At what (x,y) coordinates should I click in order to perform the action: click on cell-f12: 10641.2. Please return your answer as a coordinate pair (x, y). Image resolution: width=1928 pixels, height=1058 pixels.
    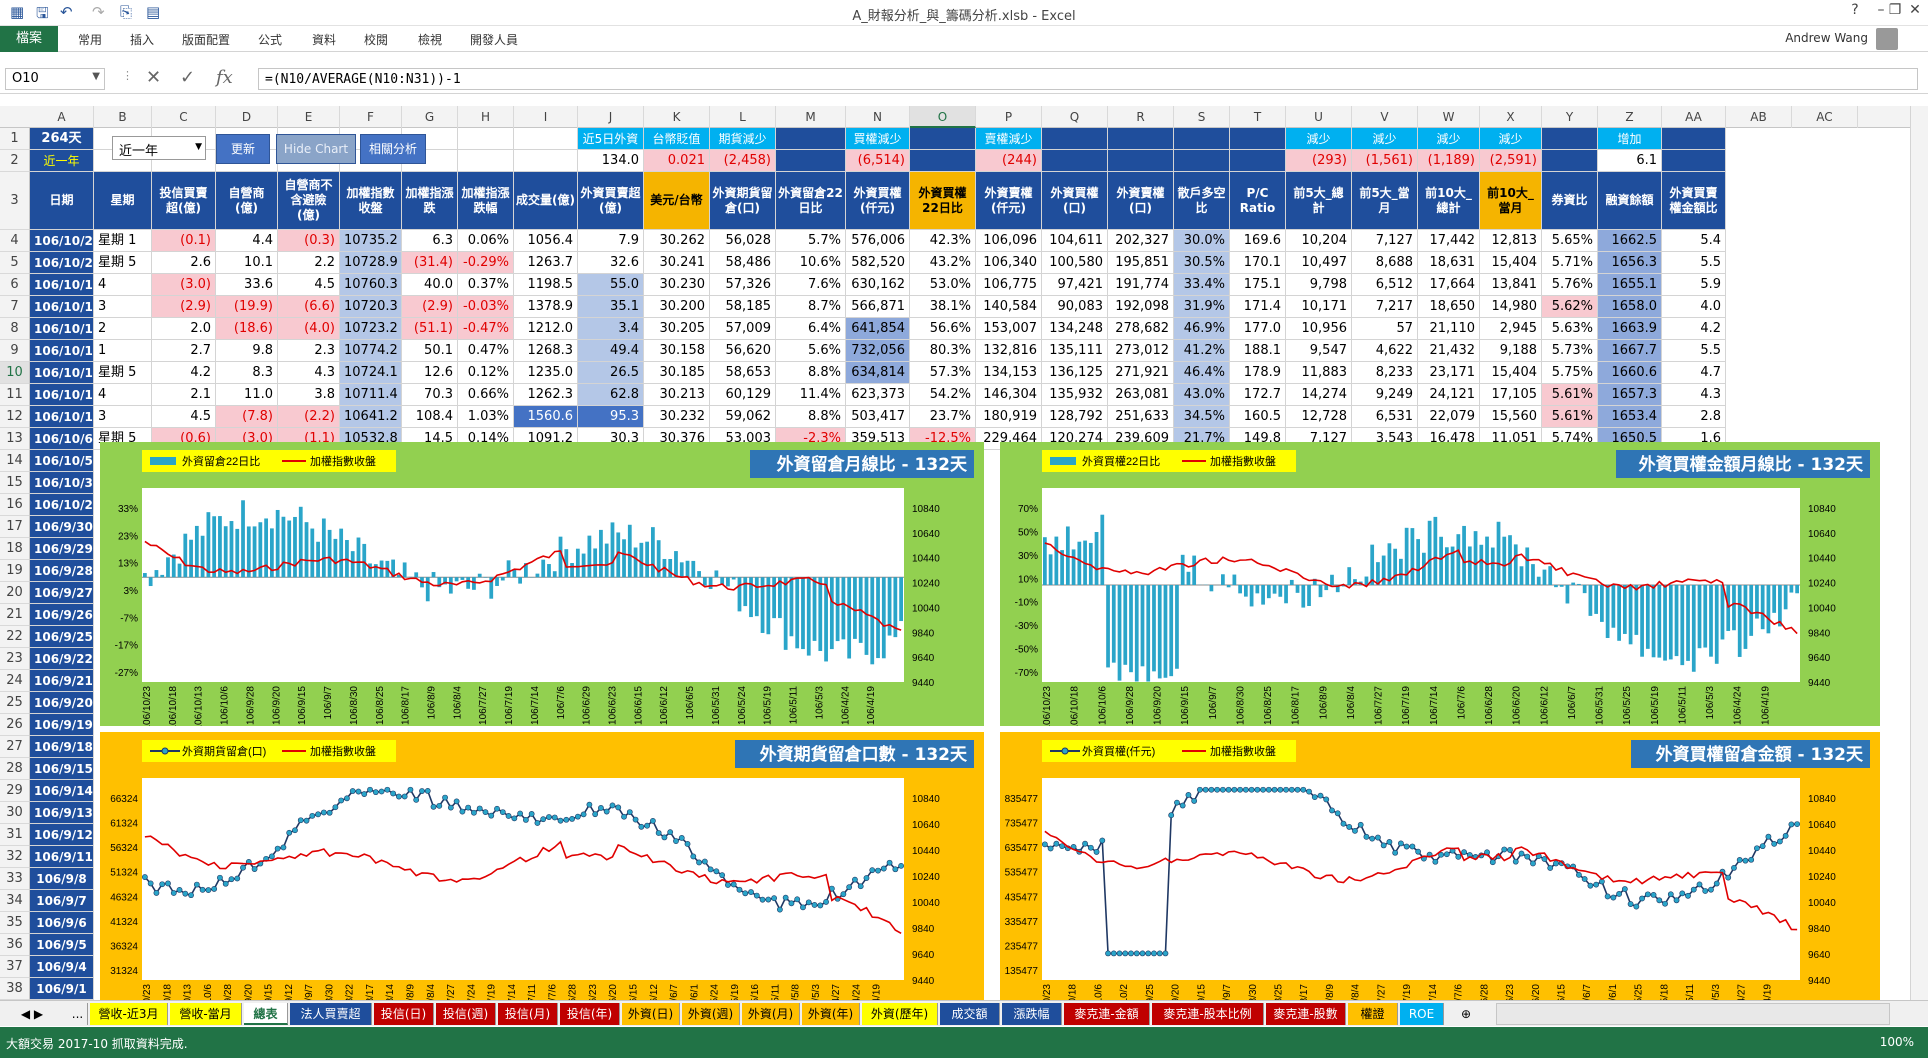
    Looking at the image, I should click on (371, 417).